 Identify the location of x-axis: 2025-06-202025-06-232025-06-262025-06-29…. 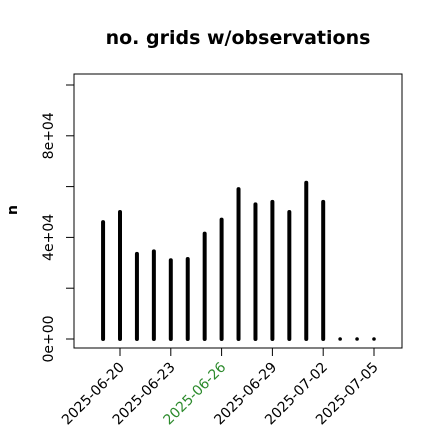
(220, 387).